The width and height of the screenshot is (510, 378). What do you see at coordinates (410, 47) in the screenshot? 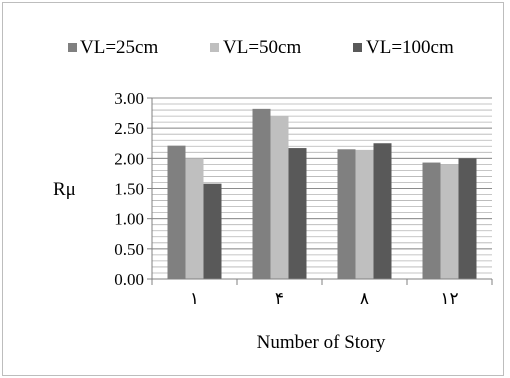
I see `legend-label-vl100: VL=100cm` at bounding box center [410, 47].